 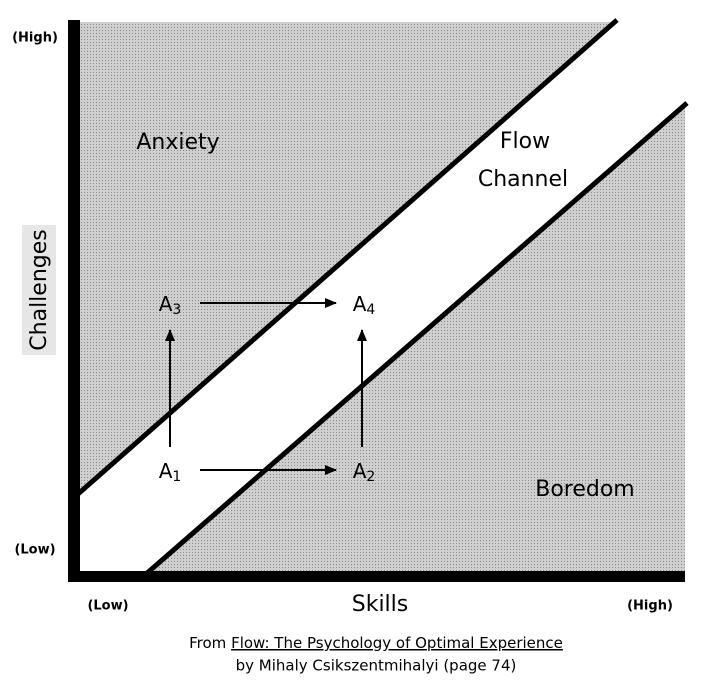 I want to click on y-label: Challenges, so click(x=39, y=289).